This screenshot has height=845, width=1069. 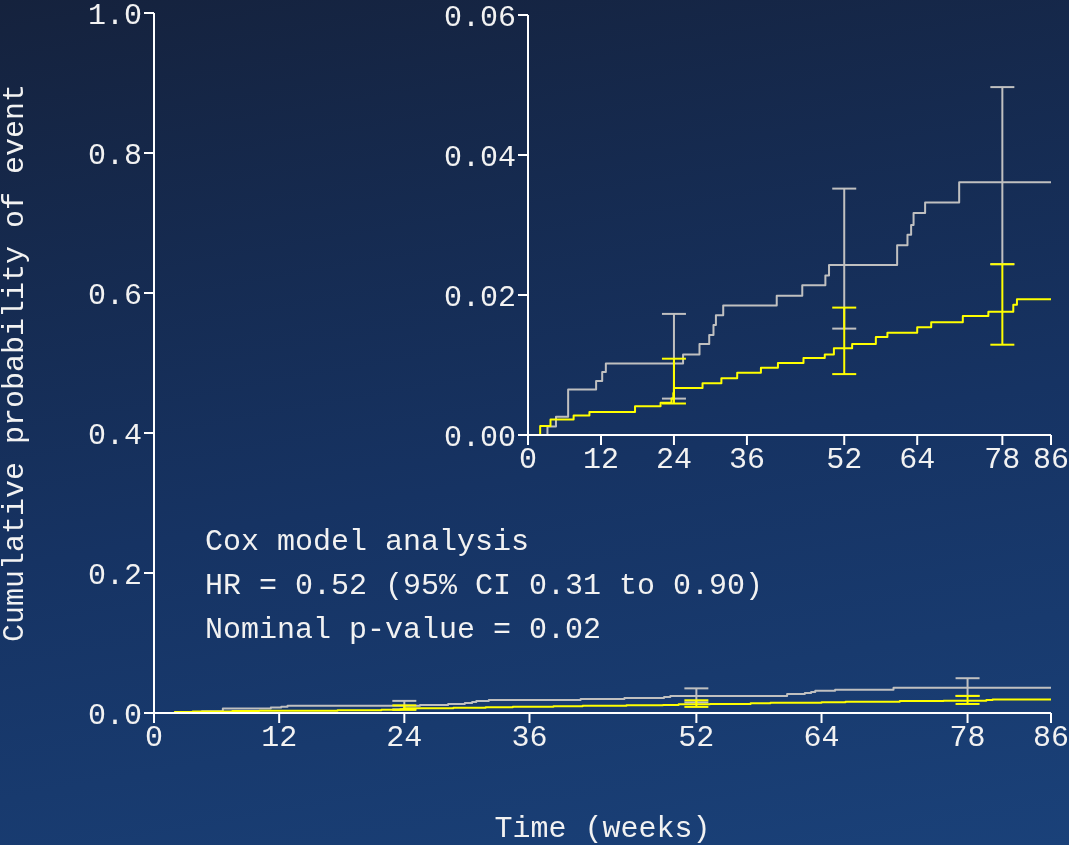 What do you see at coordinates (368, 542) in the screenshot?
I see `annotation: Cox model analysis` at bounding box center [368, 542].